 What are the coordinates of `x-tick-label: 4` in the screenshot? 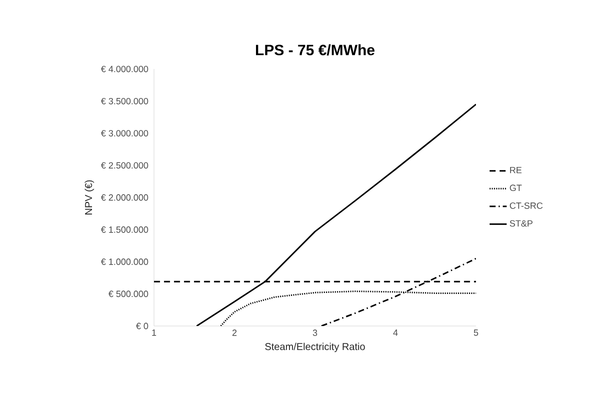 It's located at (395, 333).